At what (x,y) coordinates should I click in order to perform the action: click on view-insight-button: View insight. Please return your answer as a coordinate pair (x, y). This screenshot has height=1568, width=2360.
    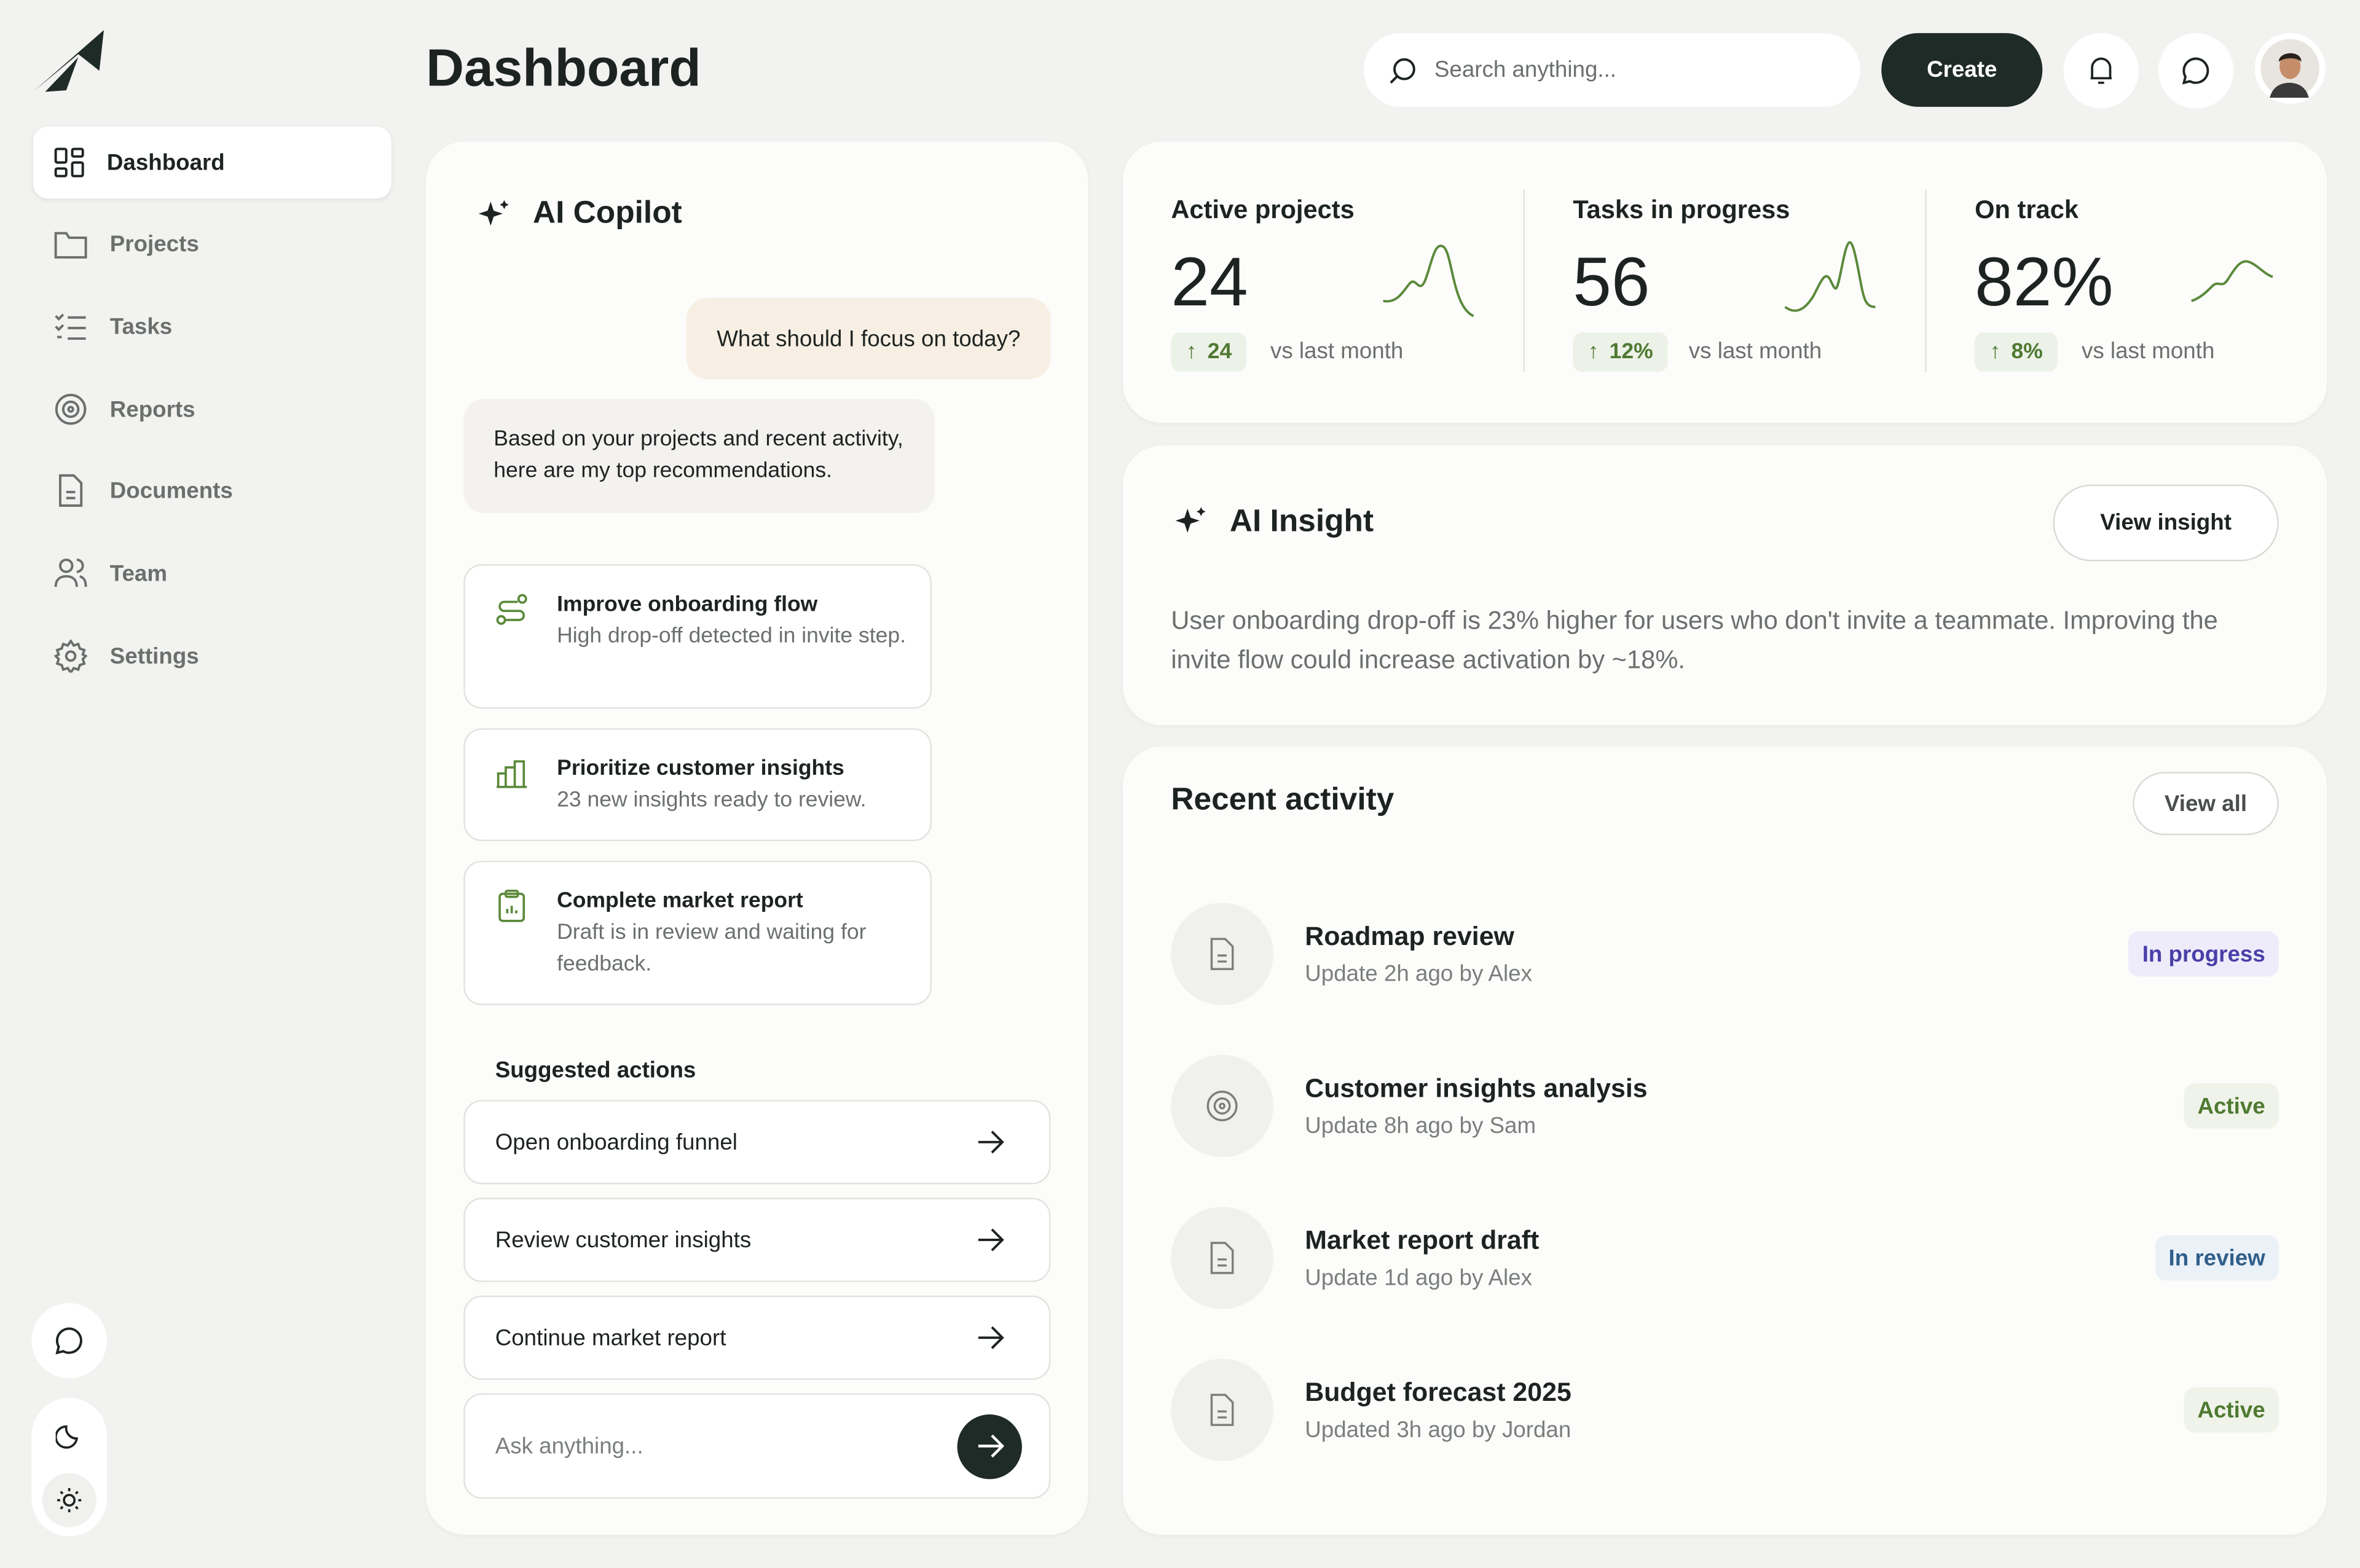
    Looking at the image, I should click on (2166, 523).